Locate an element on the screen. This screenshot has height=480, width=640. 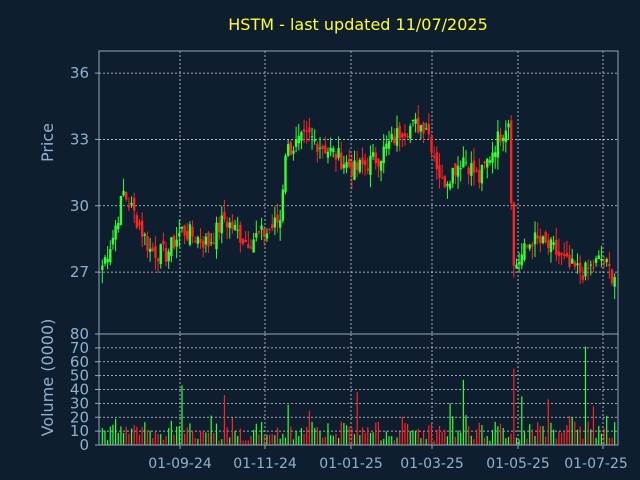
volume-y-tick-label: 70 is located at coordinates (79, 348).